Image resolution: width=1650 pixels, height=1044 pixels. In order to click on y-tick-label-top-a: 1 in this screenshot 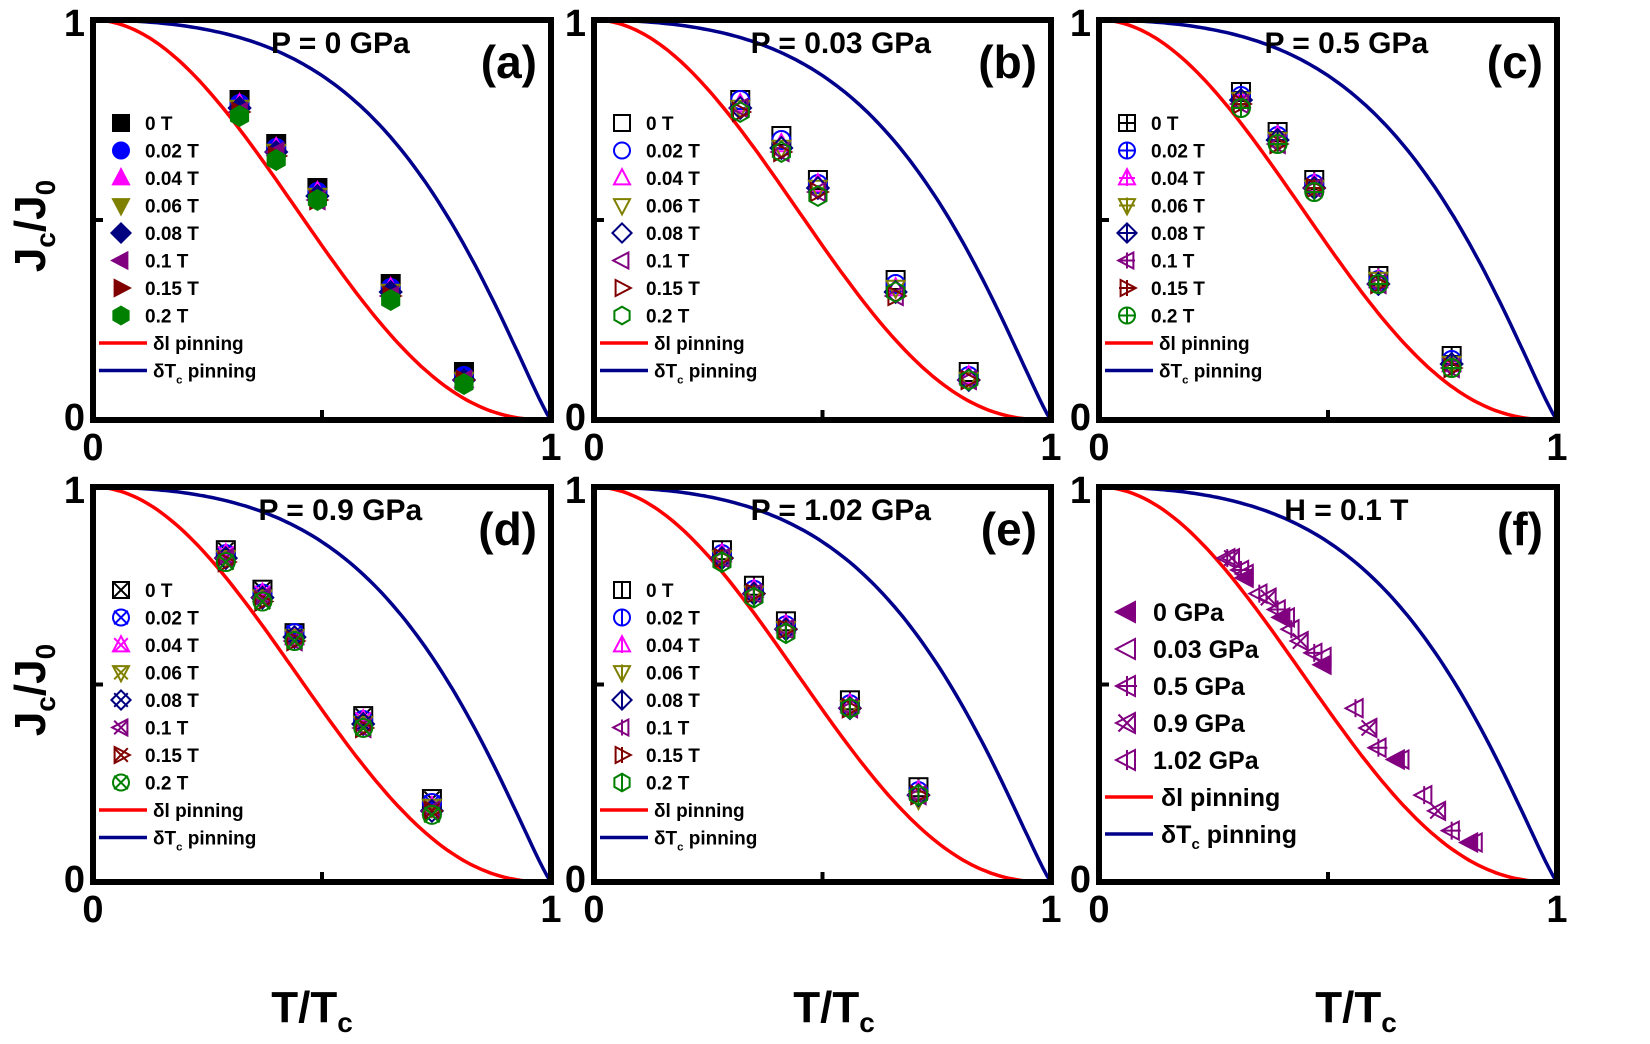, I will do `click(74, 24)`.